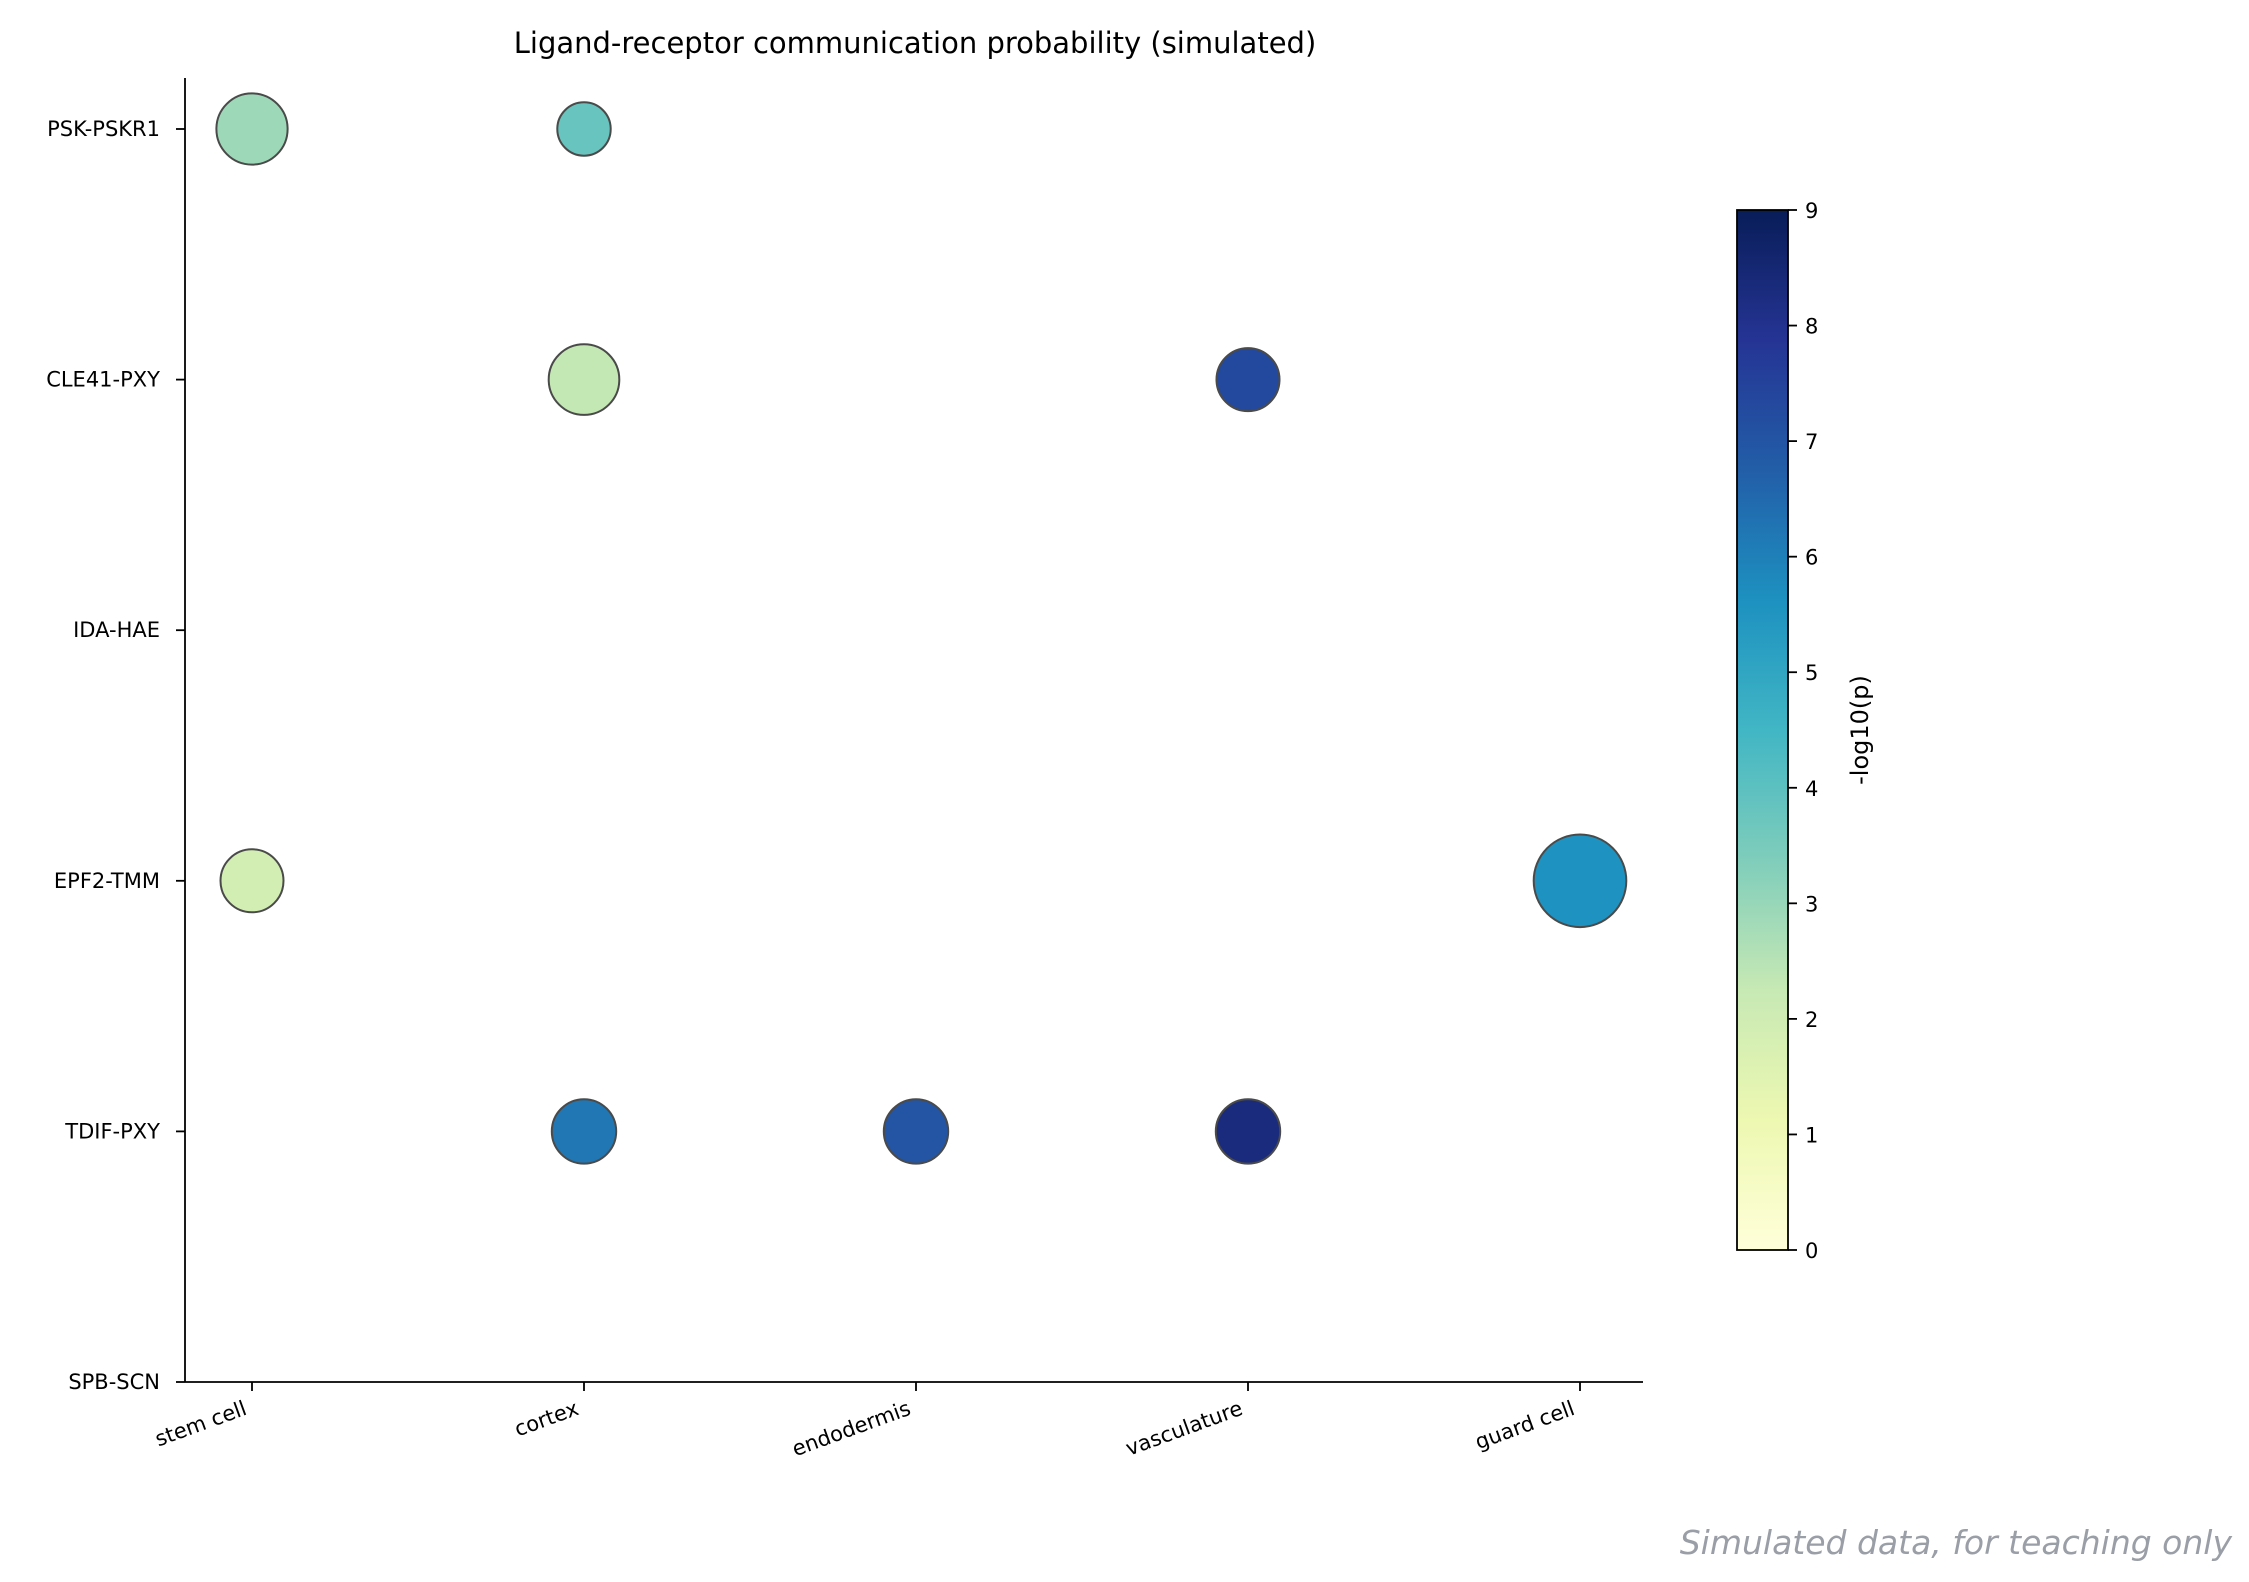 This screenshot has height=1582, width=2249. Describe the element at coordinates (546, 1418) in the screenshot. I see `x-tick-label: cortex` at that location.